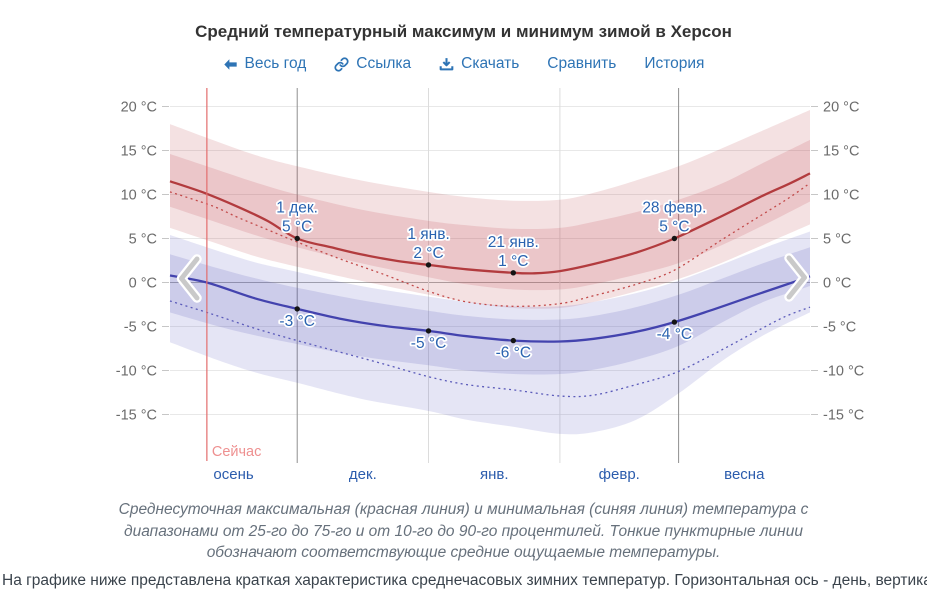  What do you see at coordinates (841, 196) in the screenshot?
I see `y-axis-label-right: 10 °C` at bounding box center [841, 196].